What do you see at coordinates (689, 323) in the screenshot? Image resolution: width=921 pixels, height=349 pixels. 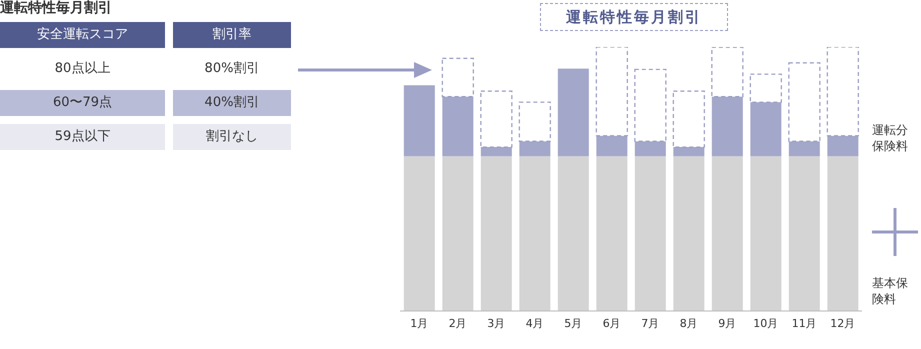 I see `x-tick-label: 8月` at bounding box center [689, 323].